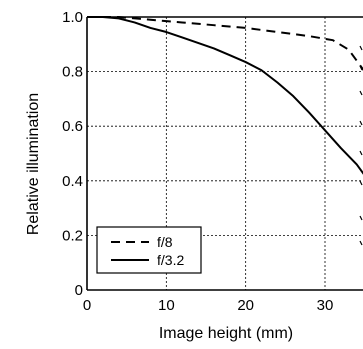  Describe the element at coordinates (72, 126) in the screenshot. I see `y-tick-label-3: 0.6` at that location.